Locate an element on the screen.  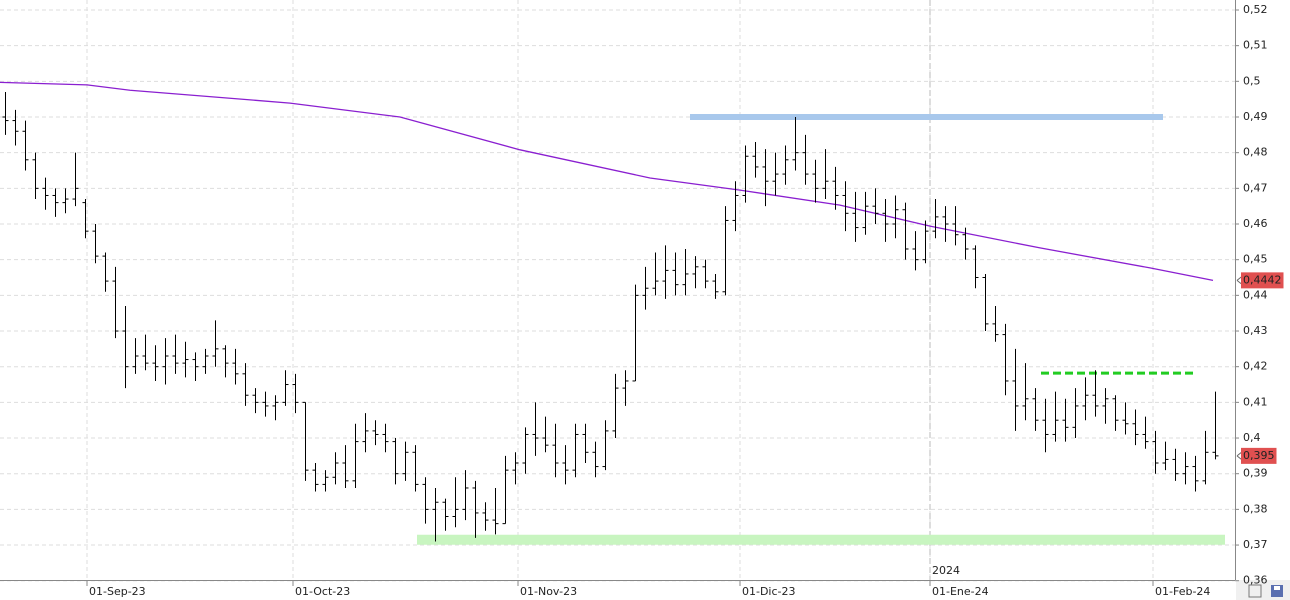
y-tick-label: 0,38 is located at coordinates (1255, 508).